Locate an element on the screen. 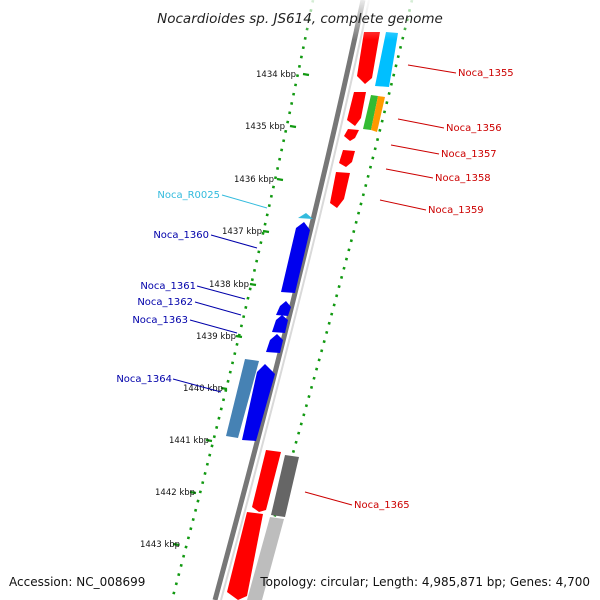 The image size is (600, 600). gene-noca-r0025-arrow is located at coordinates (305, 216).